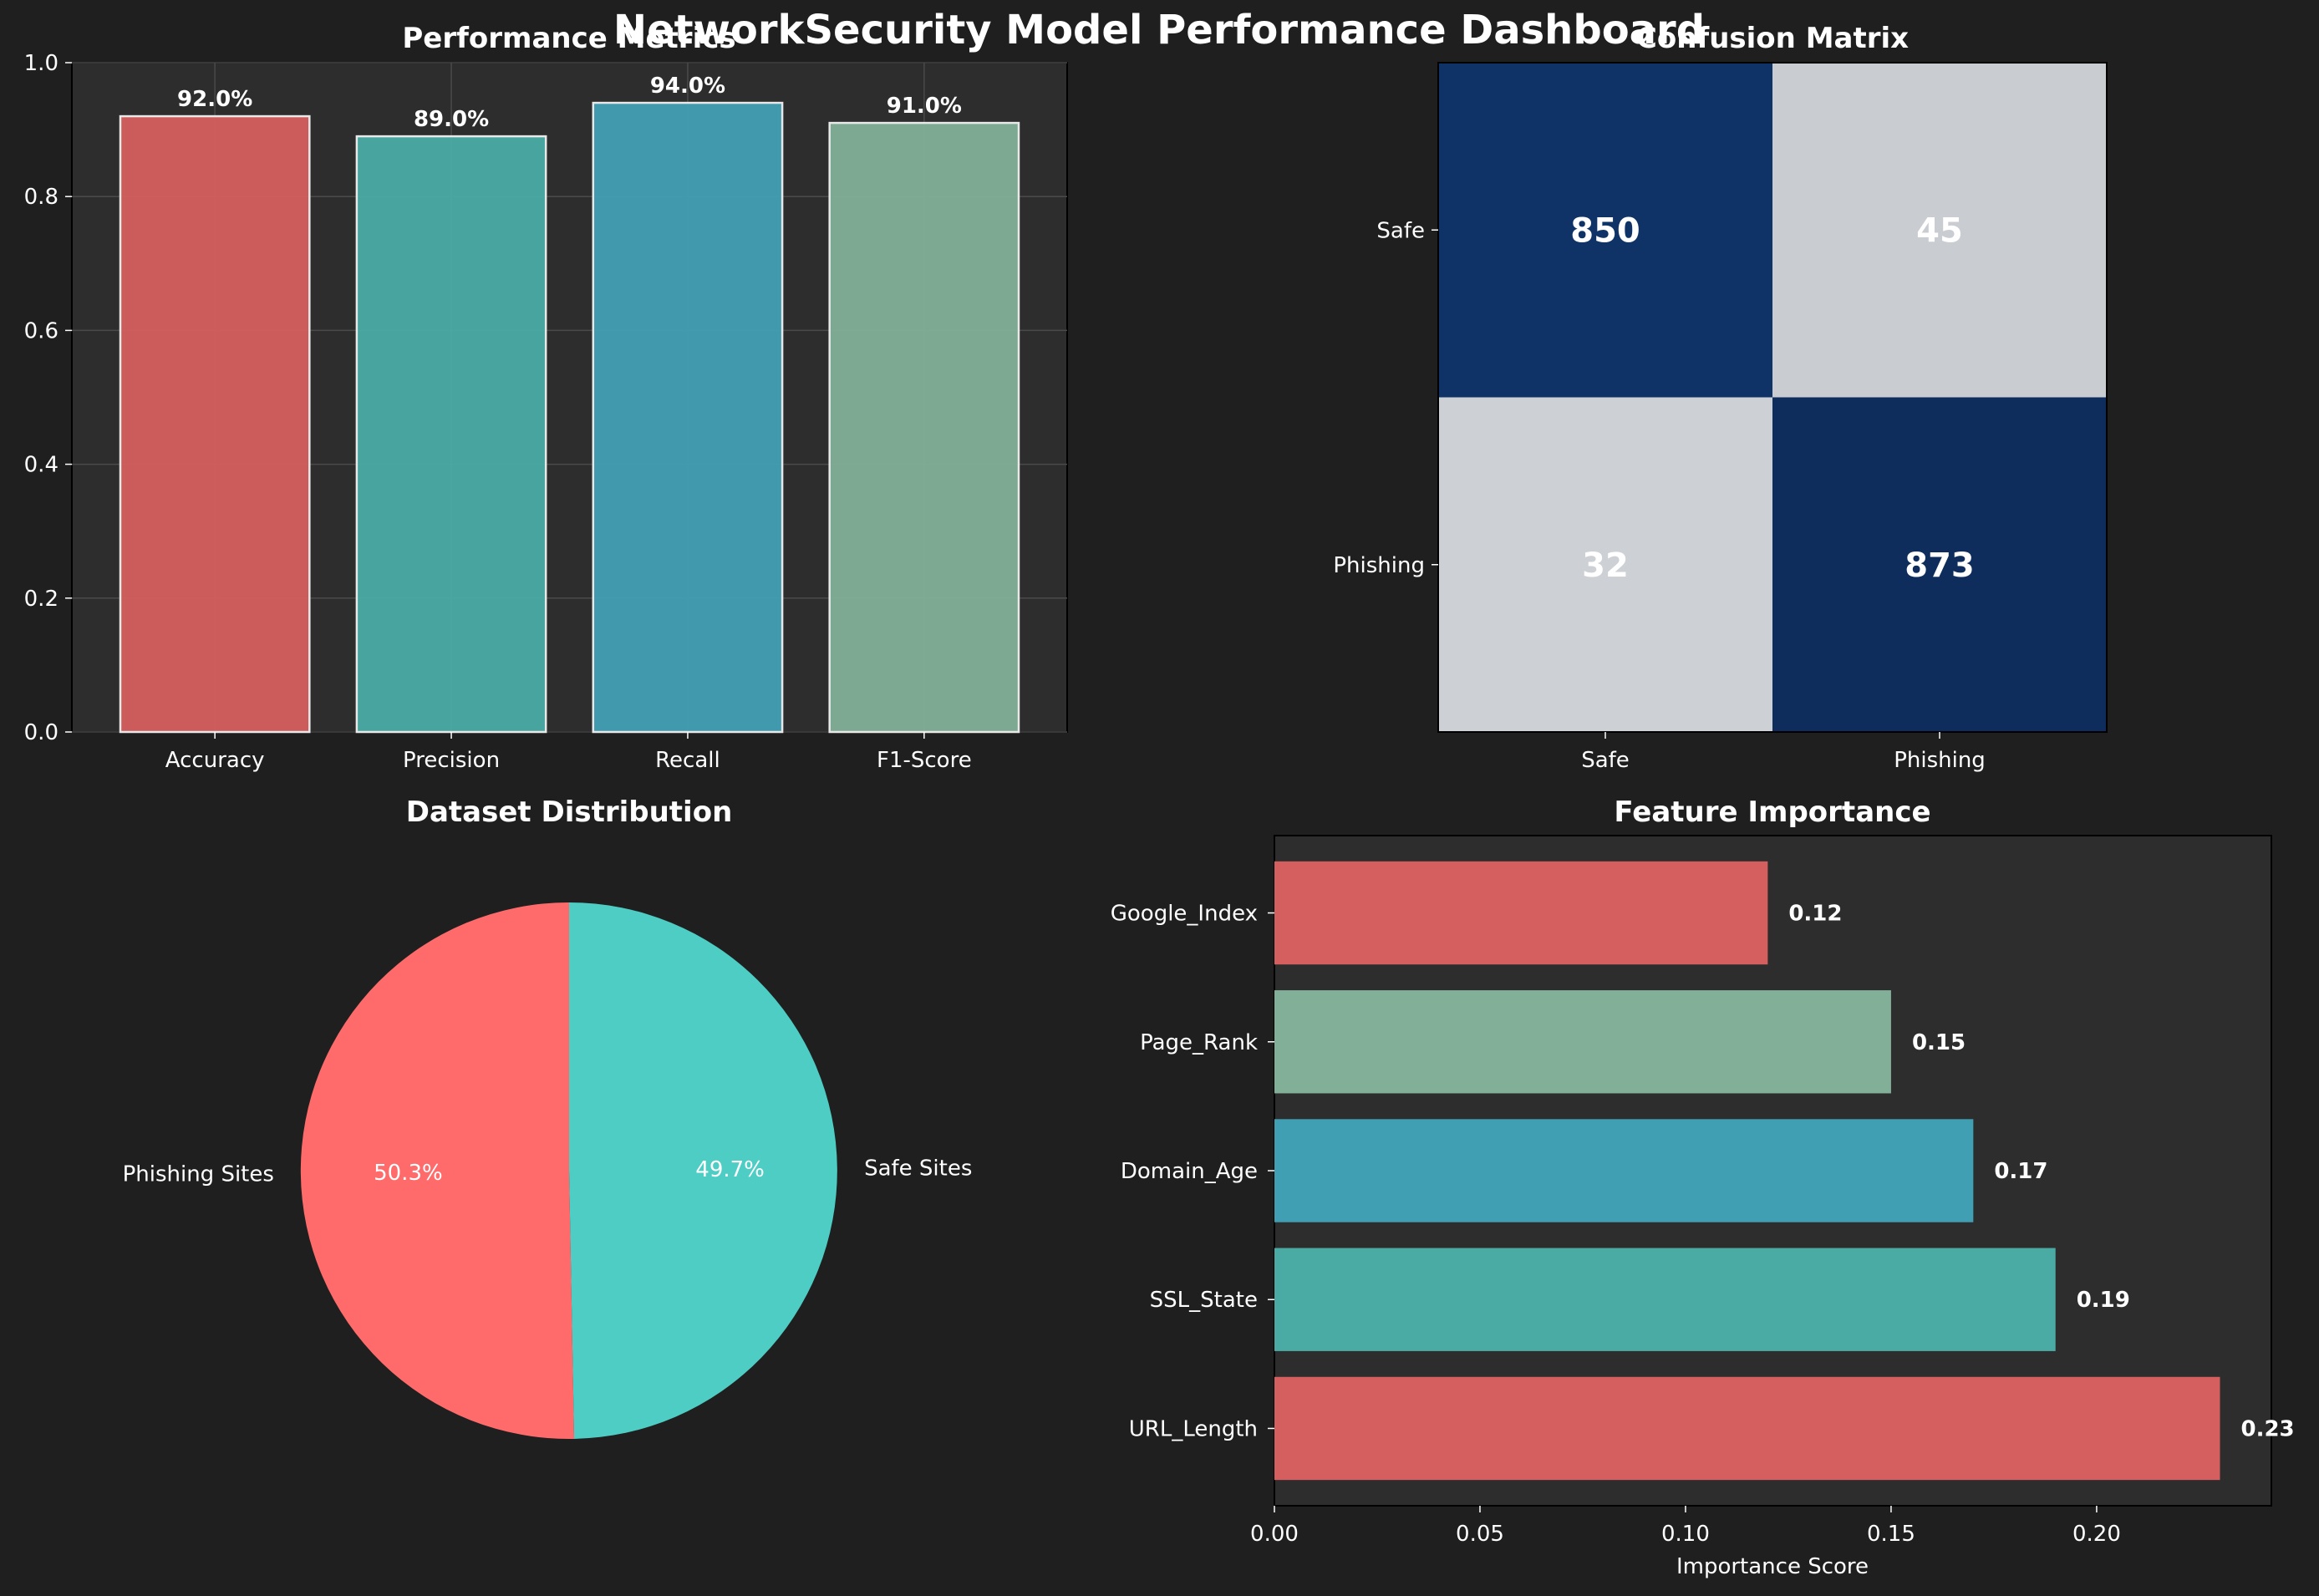 The height and width of the screenshot is (1596, 2319). I want to click on performance-ytick-label: 0.4, so click(41, 465).